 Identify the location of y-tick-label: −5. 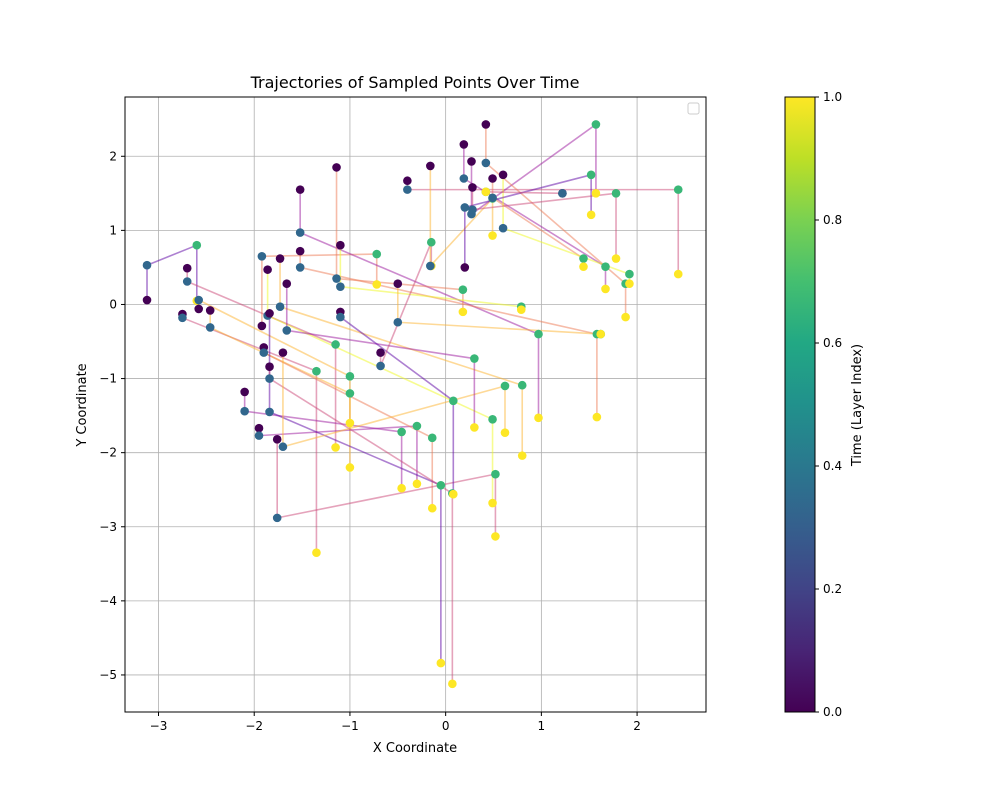
(108, 675).